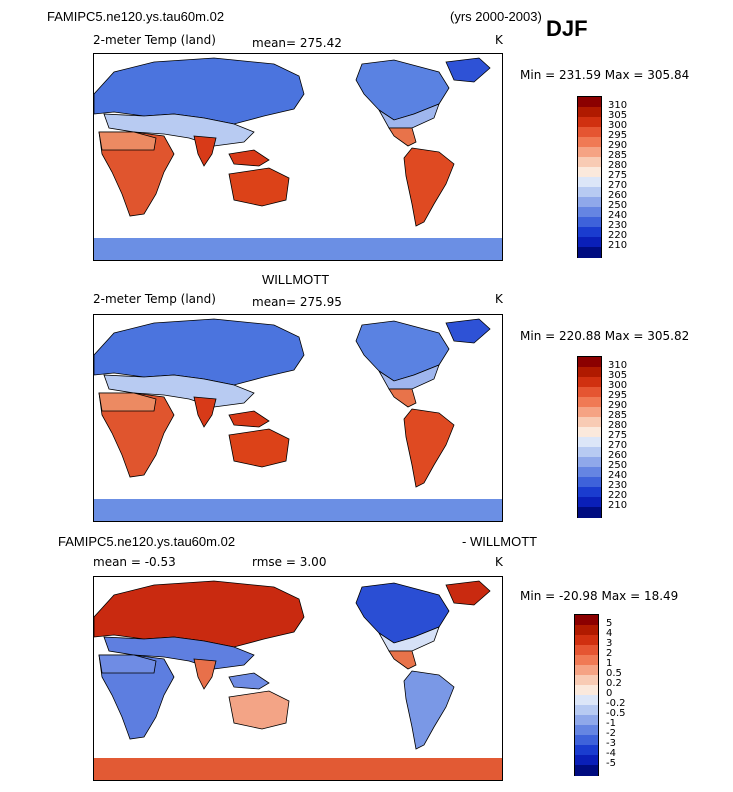 This screenshot has height=792, width=733. What do you see at coordinates (205, 412) in the screenshot?
I see `india-shape` at bounding box center [205, 412].